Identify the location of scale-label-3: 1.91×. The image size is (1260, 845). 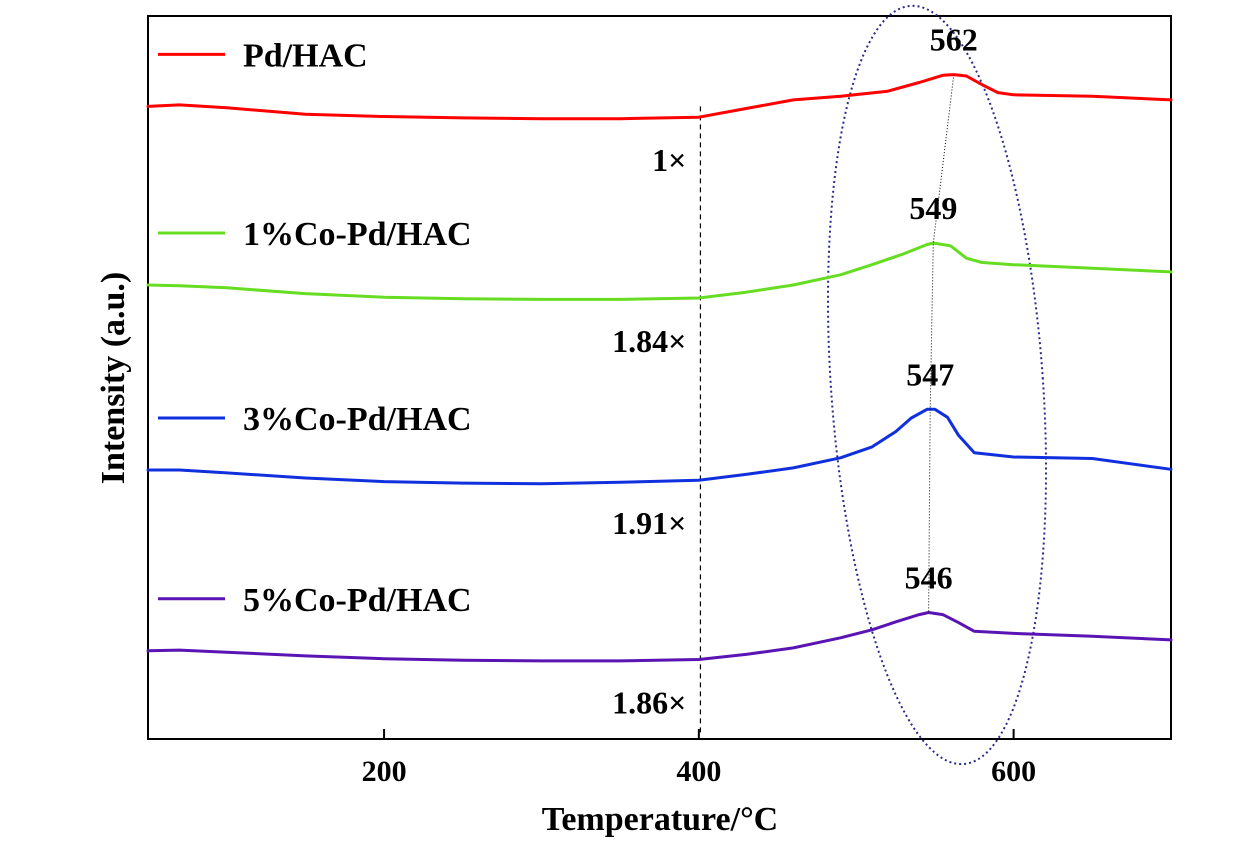
(649, 523).